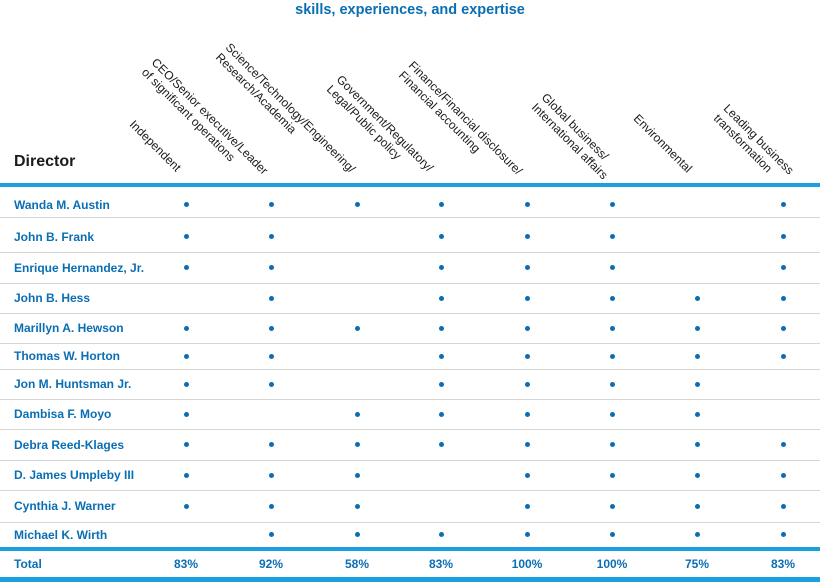 This screenshot has width=820, height=582. I want to click on director-name: Wanda M. Austin, so click(62, 204).